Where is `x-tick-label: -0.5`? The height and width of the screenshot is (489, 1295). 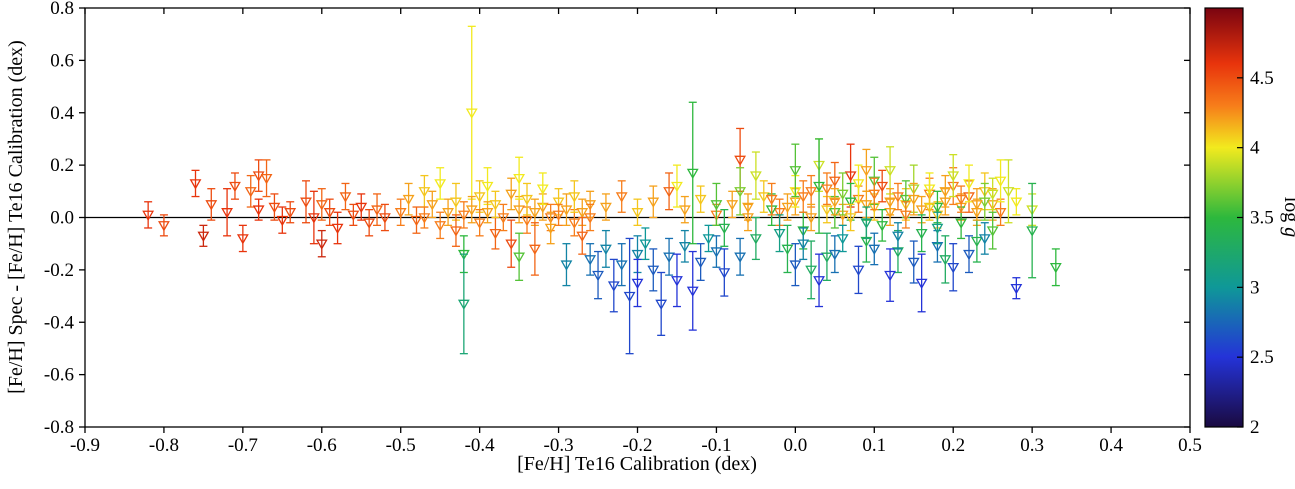 x-tick-label: -0.5 is located at coordinates (401, 445).